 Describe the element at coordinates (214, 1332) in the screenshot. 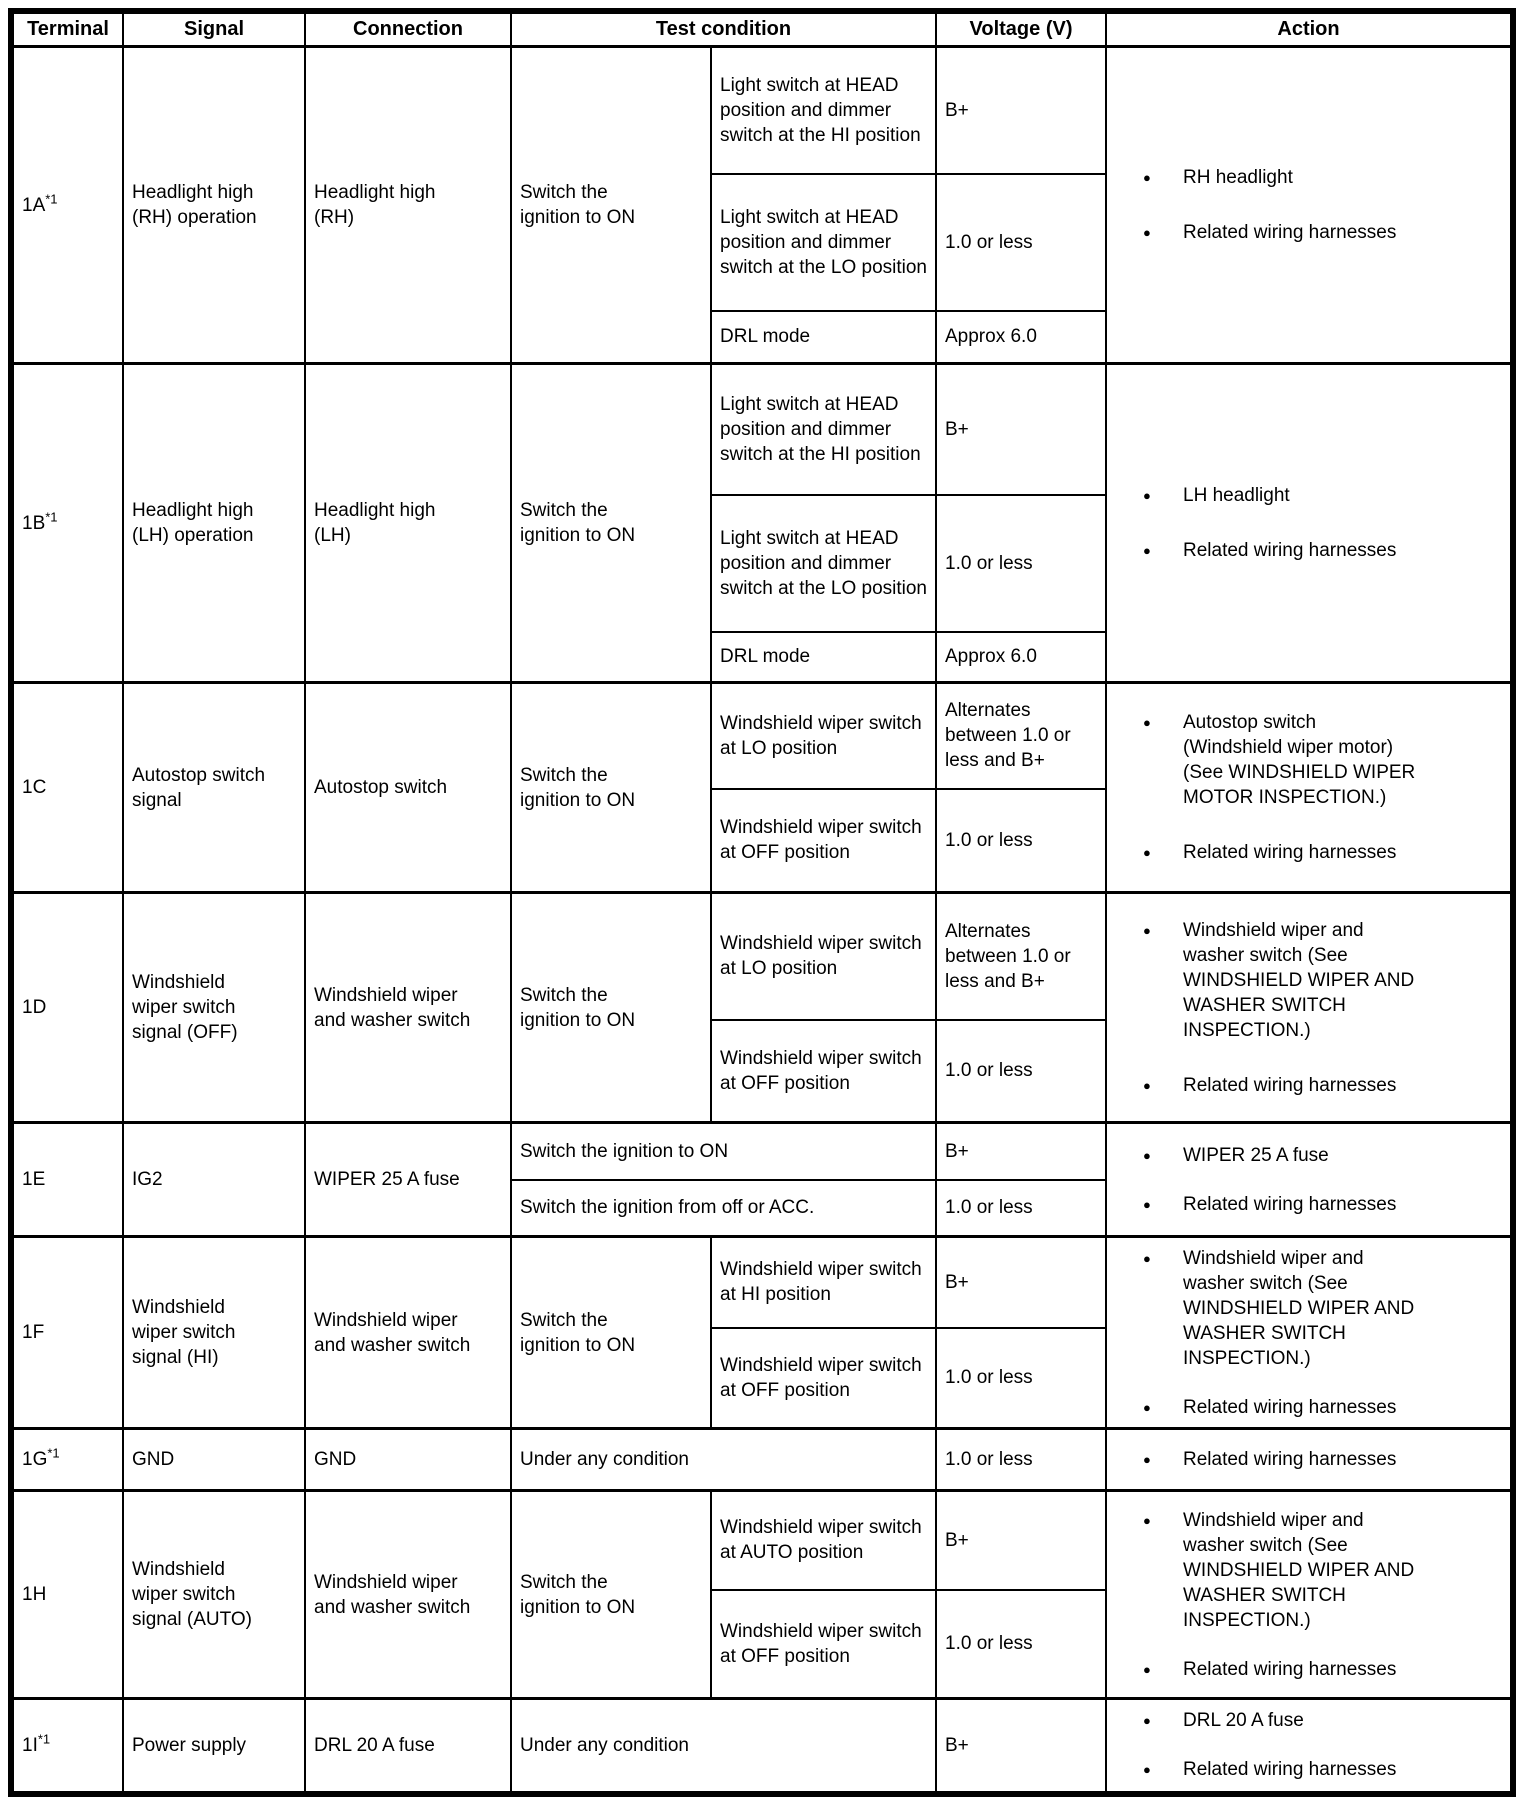

I see `signal-cell: Windshield wiper switch signal (HI)` at that location.